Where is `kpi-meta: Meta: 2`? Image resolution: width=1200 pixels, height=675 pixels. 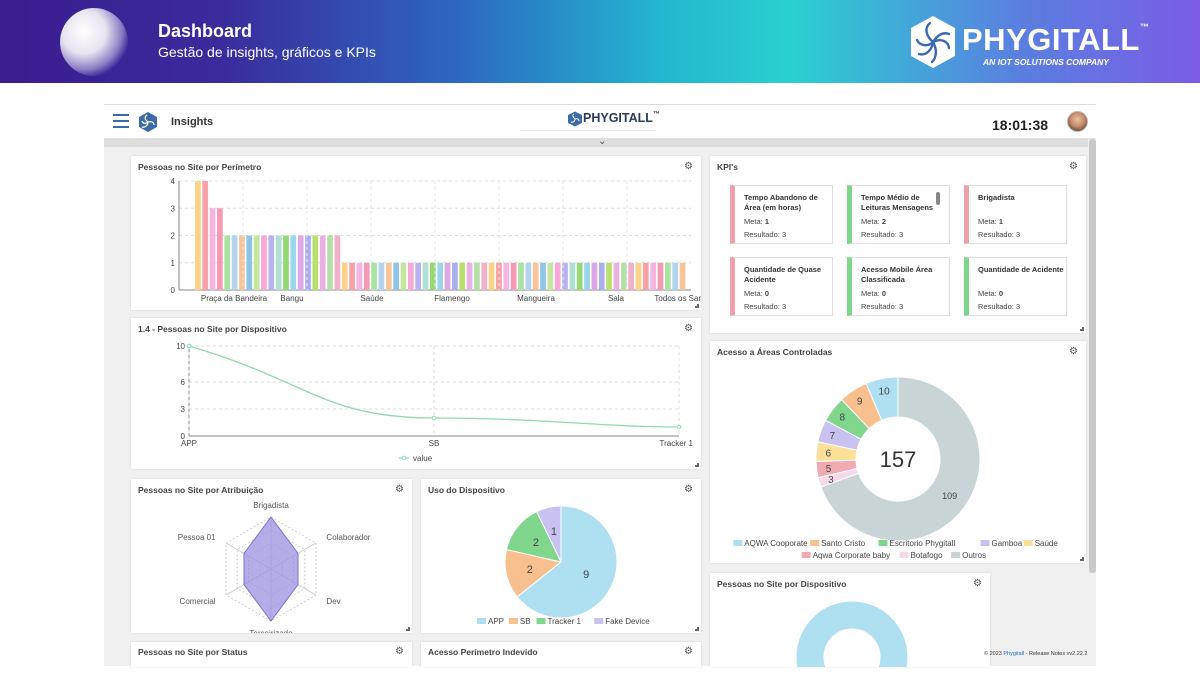 kpi-meta: Meta: 2 is located at coordinates (874, 221).